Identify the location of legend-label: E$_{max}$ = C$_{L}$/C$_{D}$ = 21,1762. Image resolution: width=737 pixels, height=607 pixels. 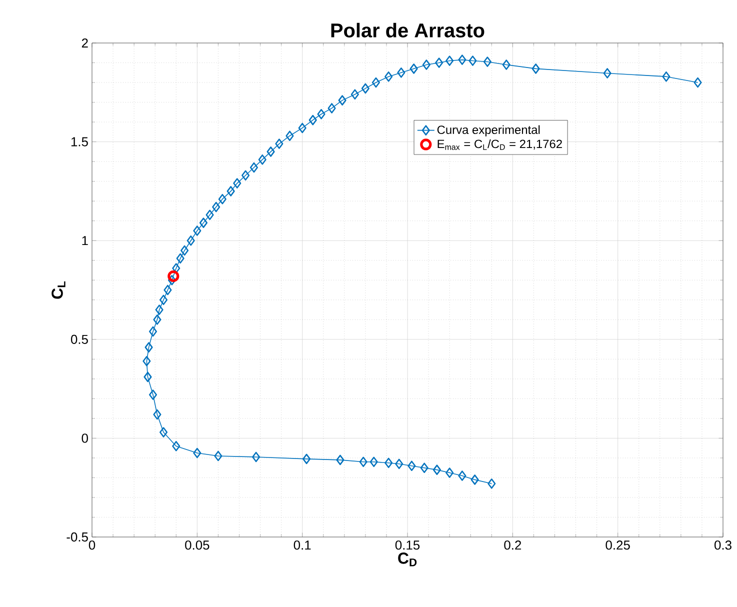
(500, 144).